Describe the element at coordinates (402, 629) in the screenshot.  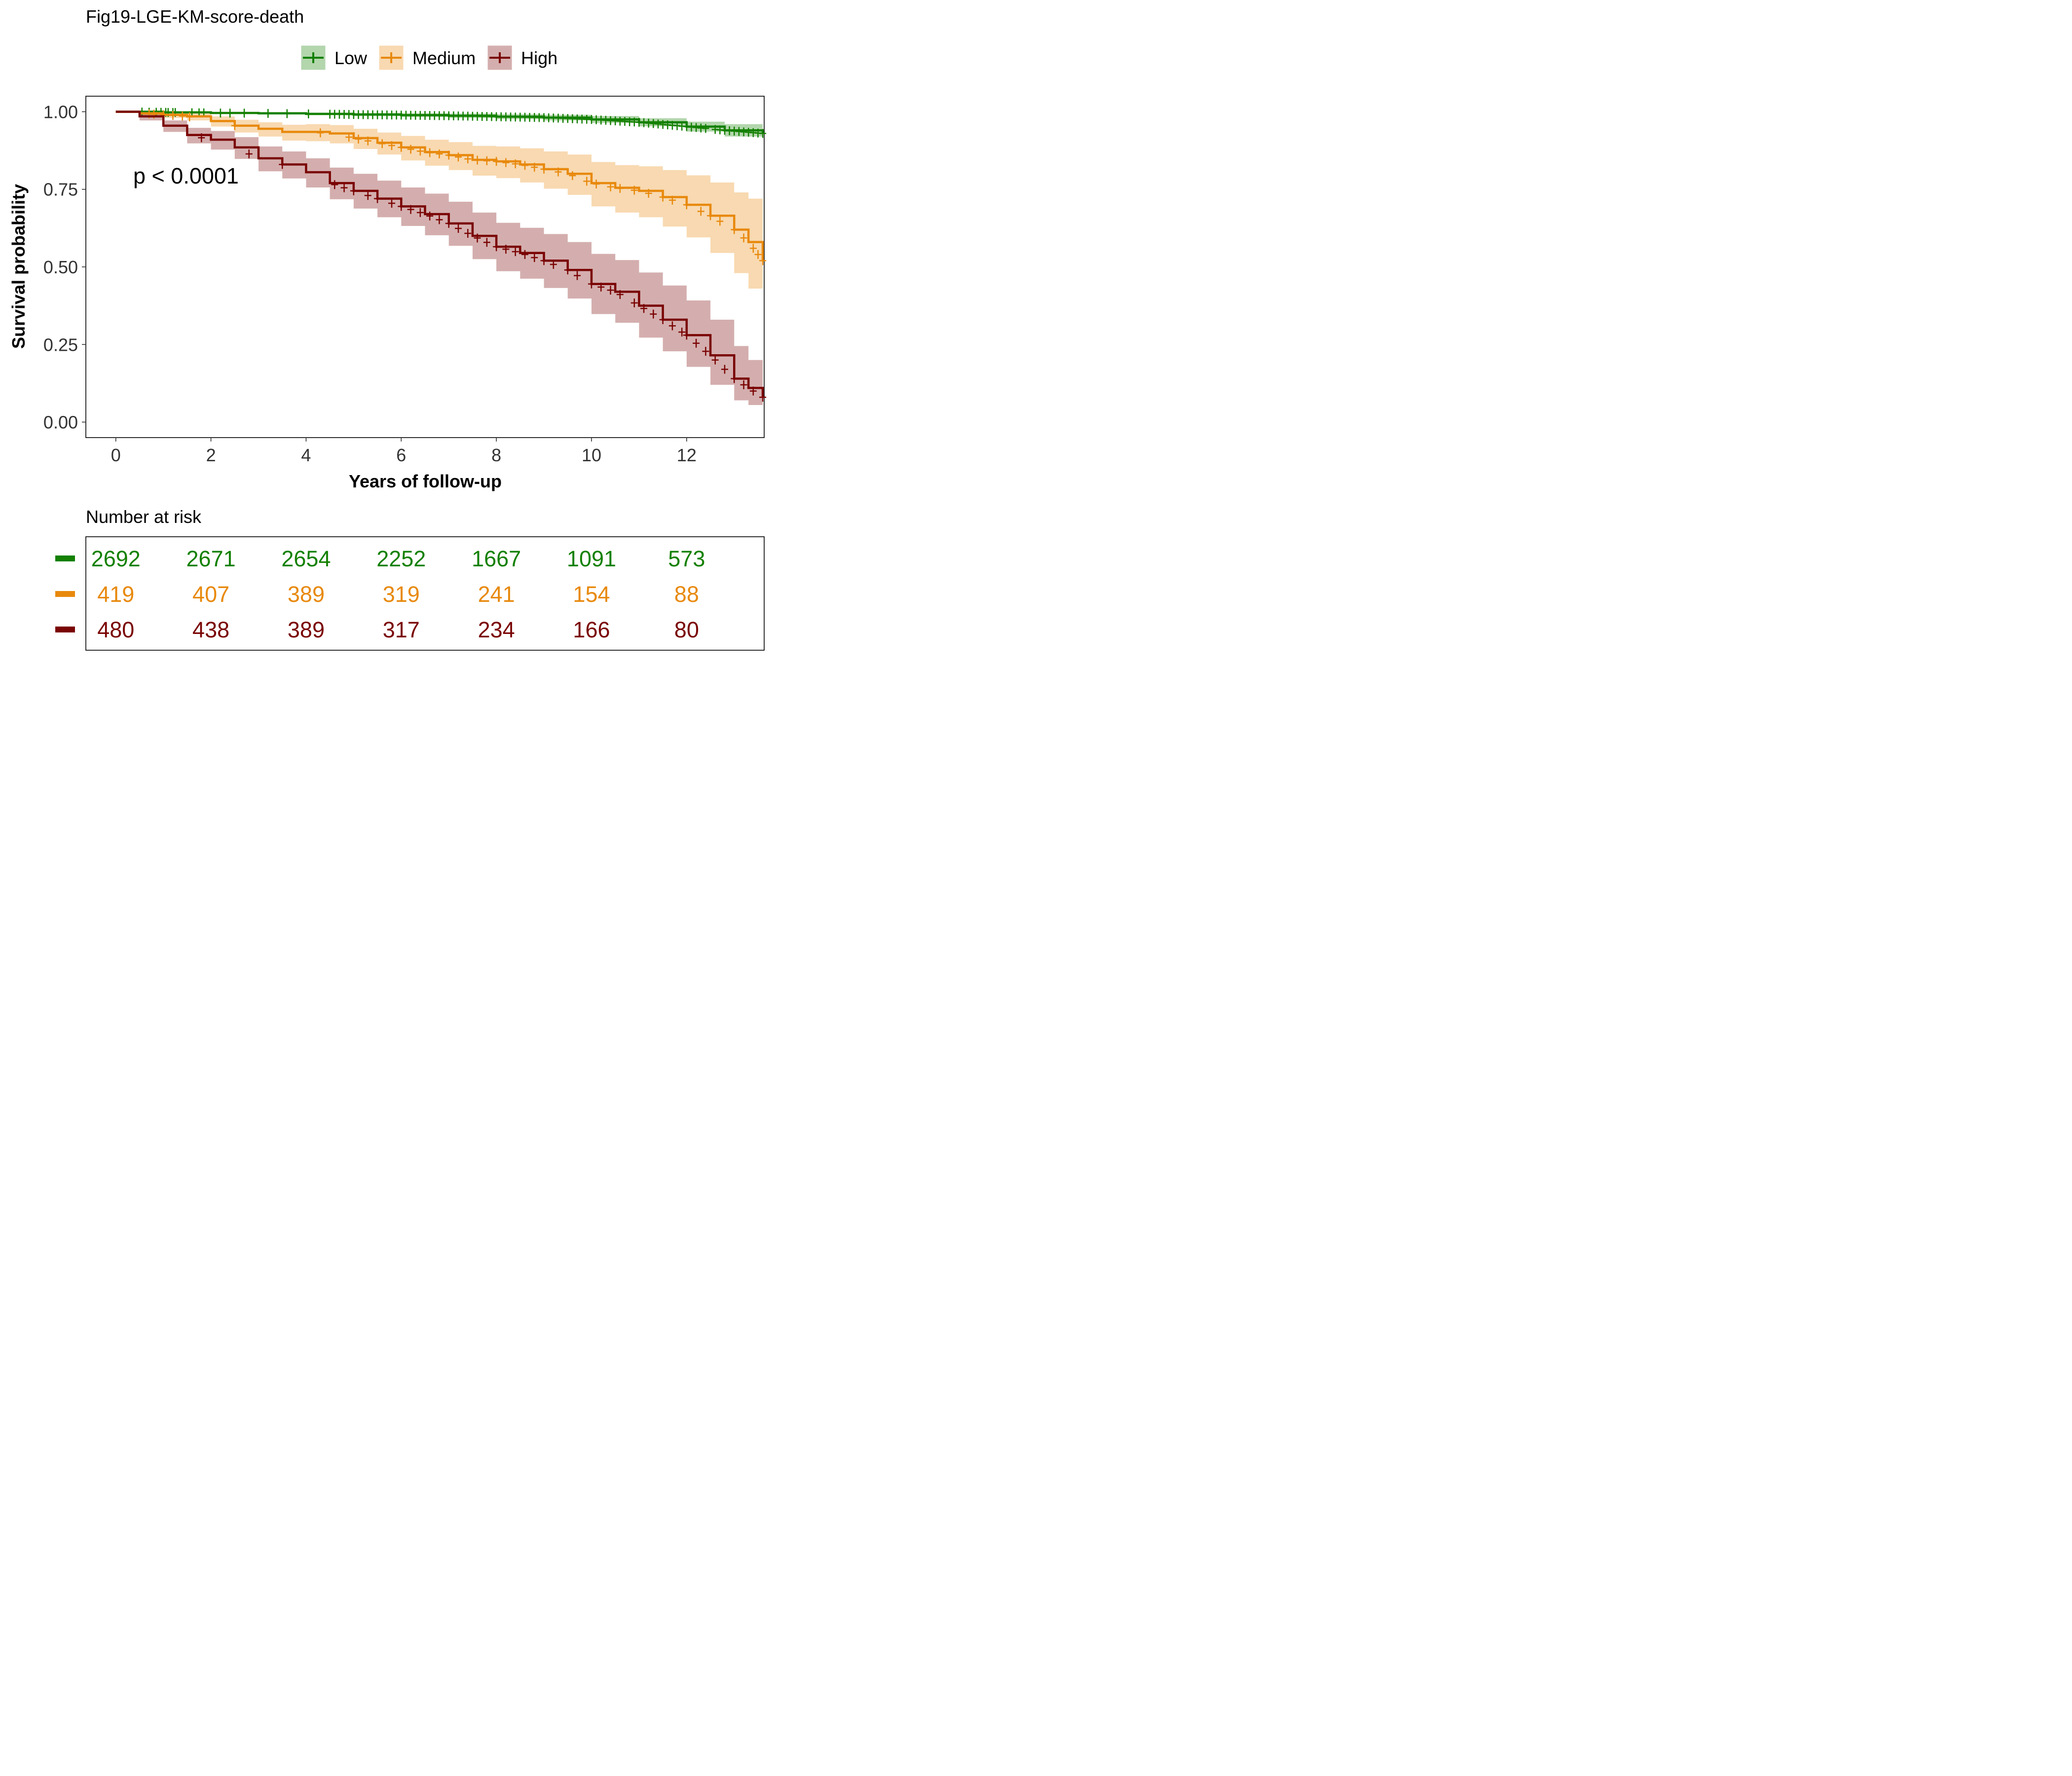
I see `risk-value: 317` at that location.